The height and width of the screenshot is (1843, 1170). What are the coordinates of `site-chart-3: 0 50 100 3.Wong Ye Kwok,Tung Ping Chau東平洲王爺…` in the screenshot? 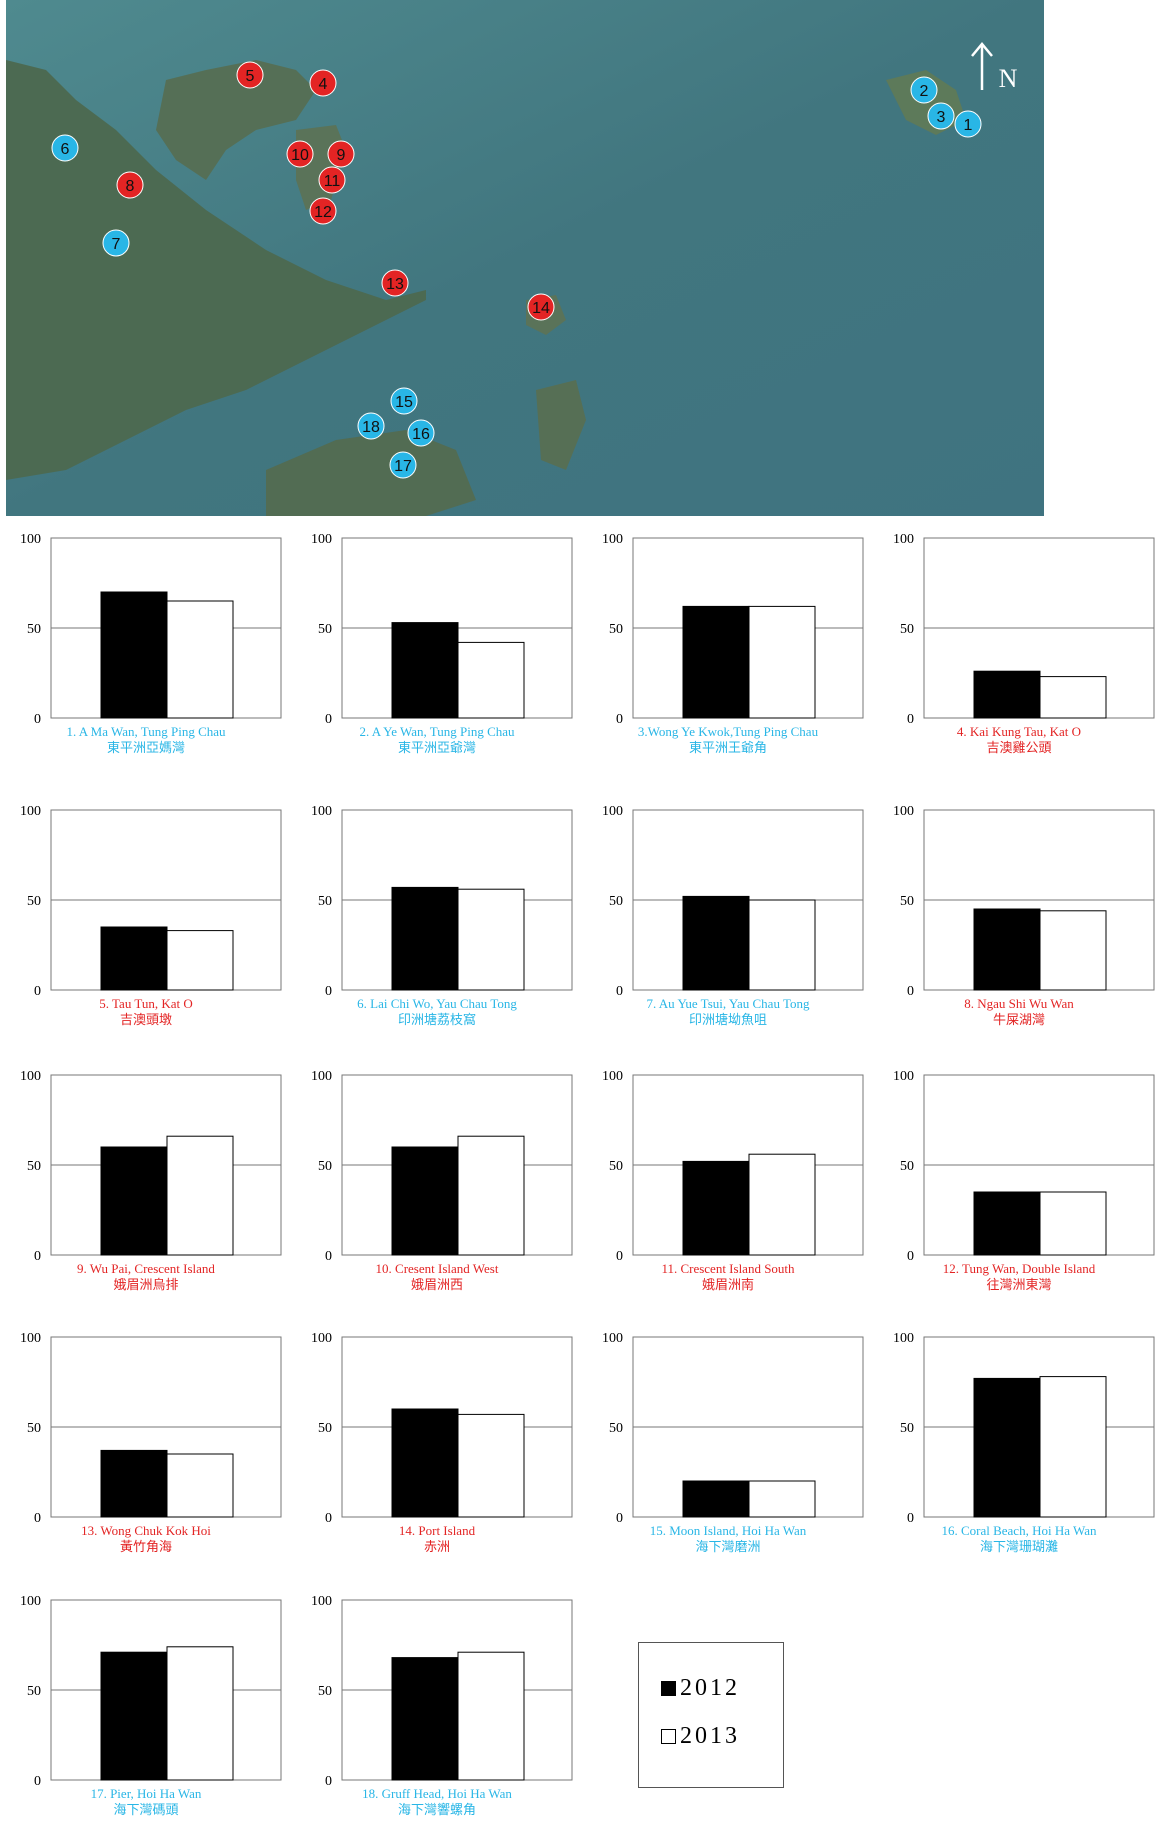 It's located at (733, 644).